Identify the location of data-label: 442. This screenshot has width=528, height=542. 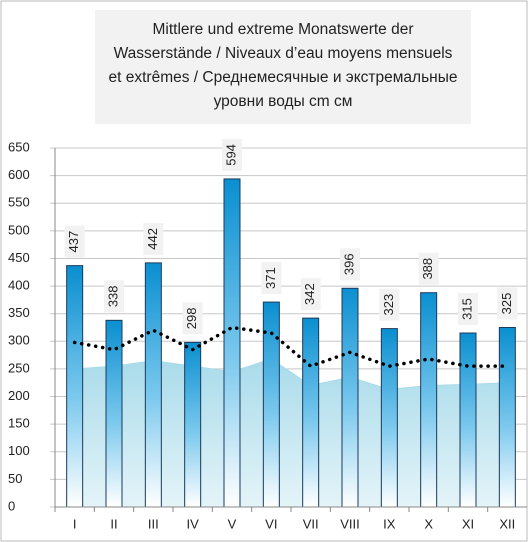
(152, 239).